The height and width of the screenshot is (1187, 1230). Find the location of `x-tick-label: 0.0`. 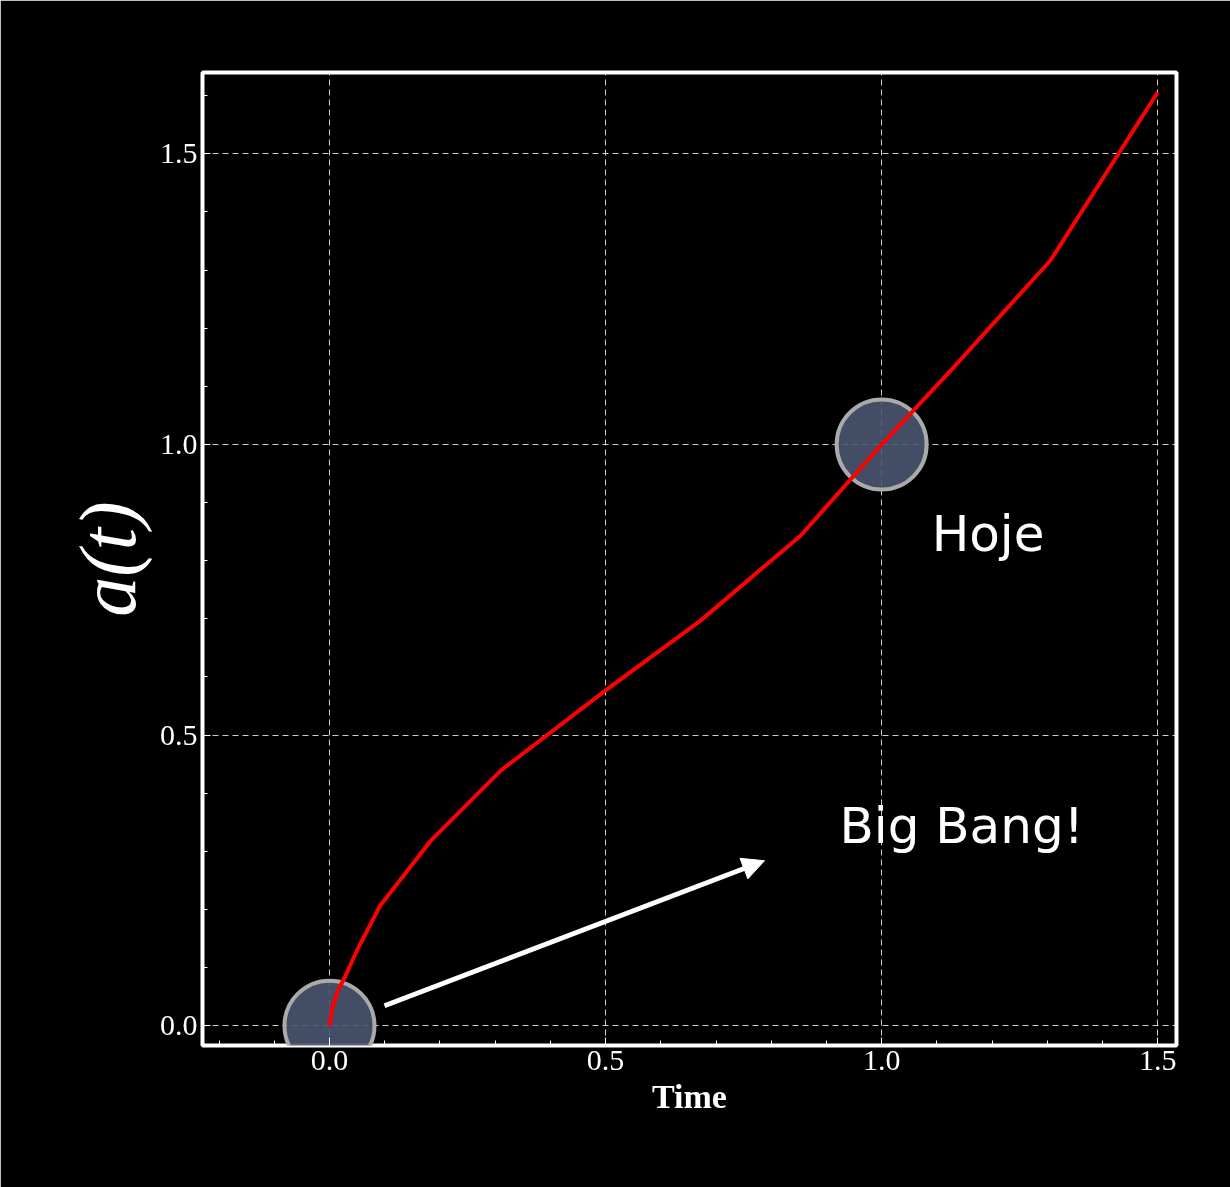

x-tick-label: 0.0 is located at coordinates (329, 1059).